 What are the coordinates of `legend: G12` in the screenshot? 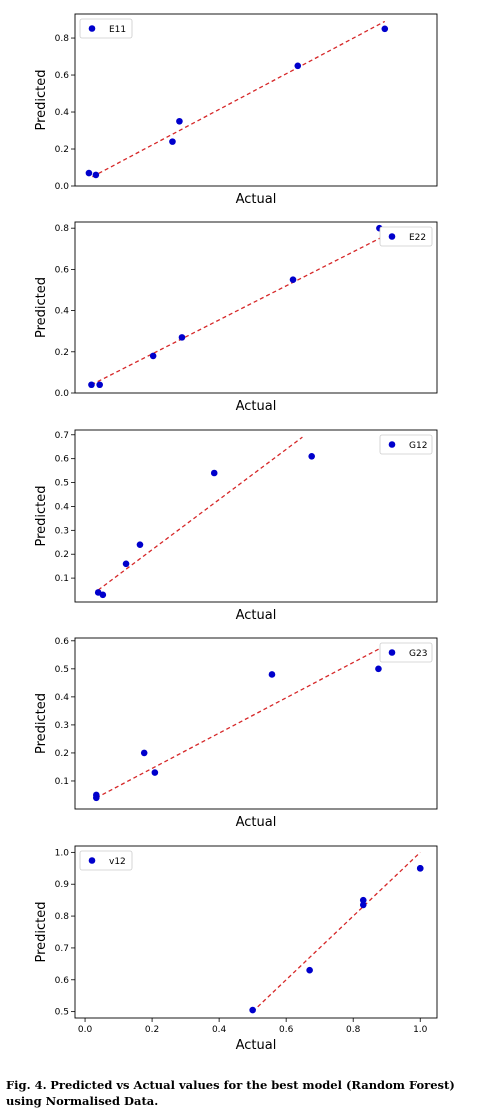 It's located at (406, 444).